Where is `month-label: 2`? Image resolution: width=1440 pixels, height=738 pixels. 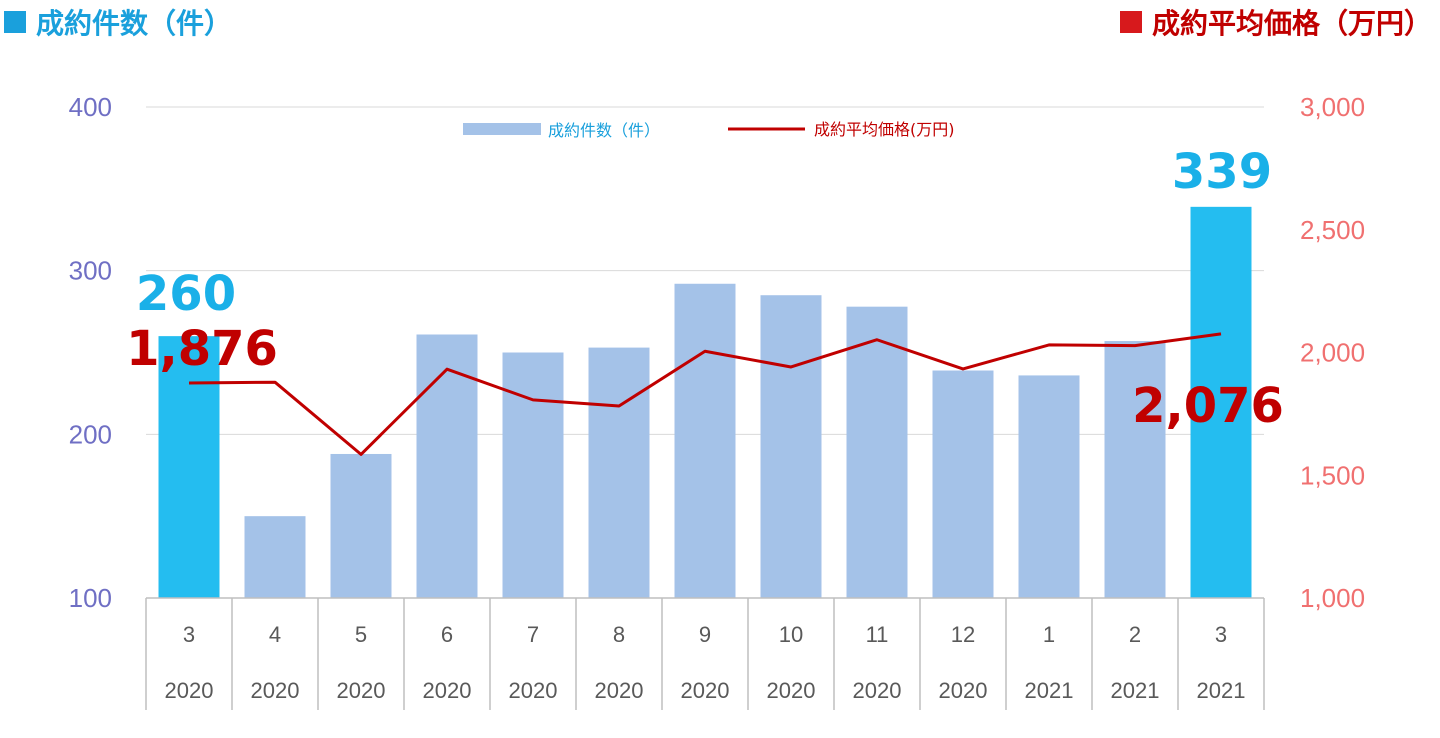 month-label: 2 is located at coordinates (1135, 634).